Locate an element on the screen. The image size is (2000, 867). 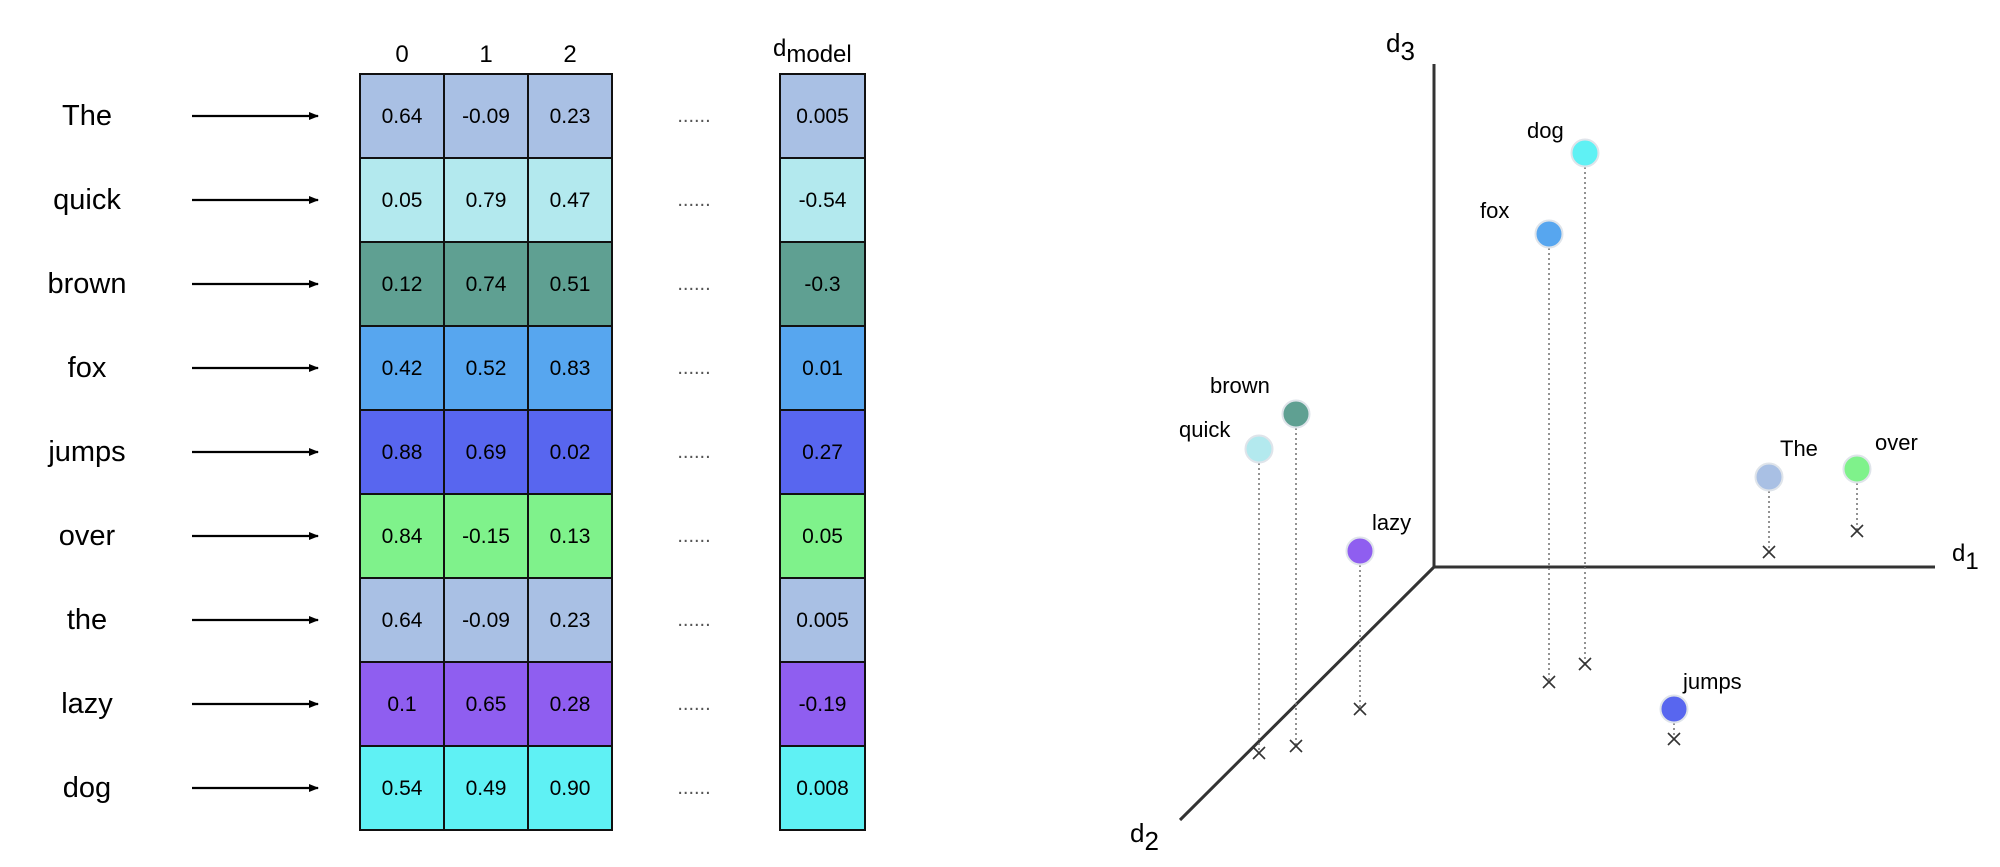
d-model-subscript: model is located at coordinates (818, 54).